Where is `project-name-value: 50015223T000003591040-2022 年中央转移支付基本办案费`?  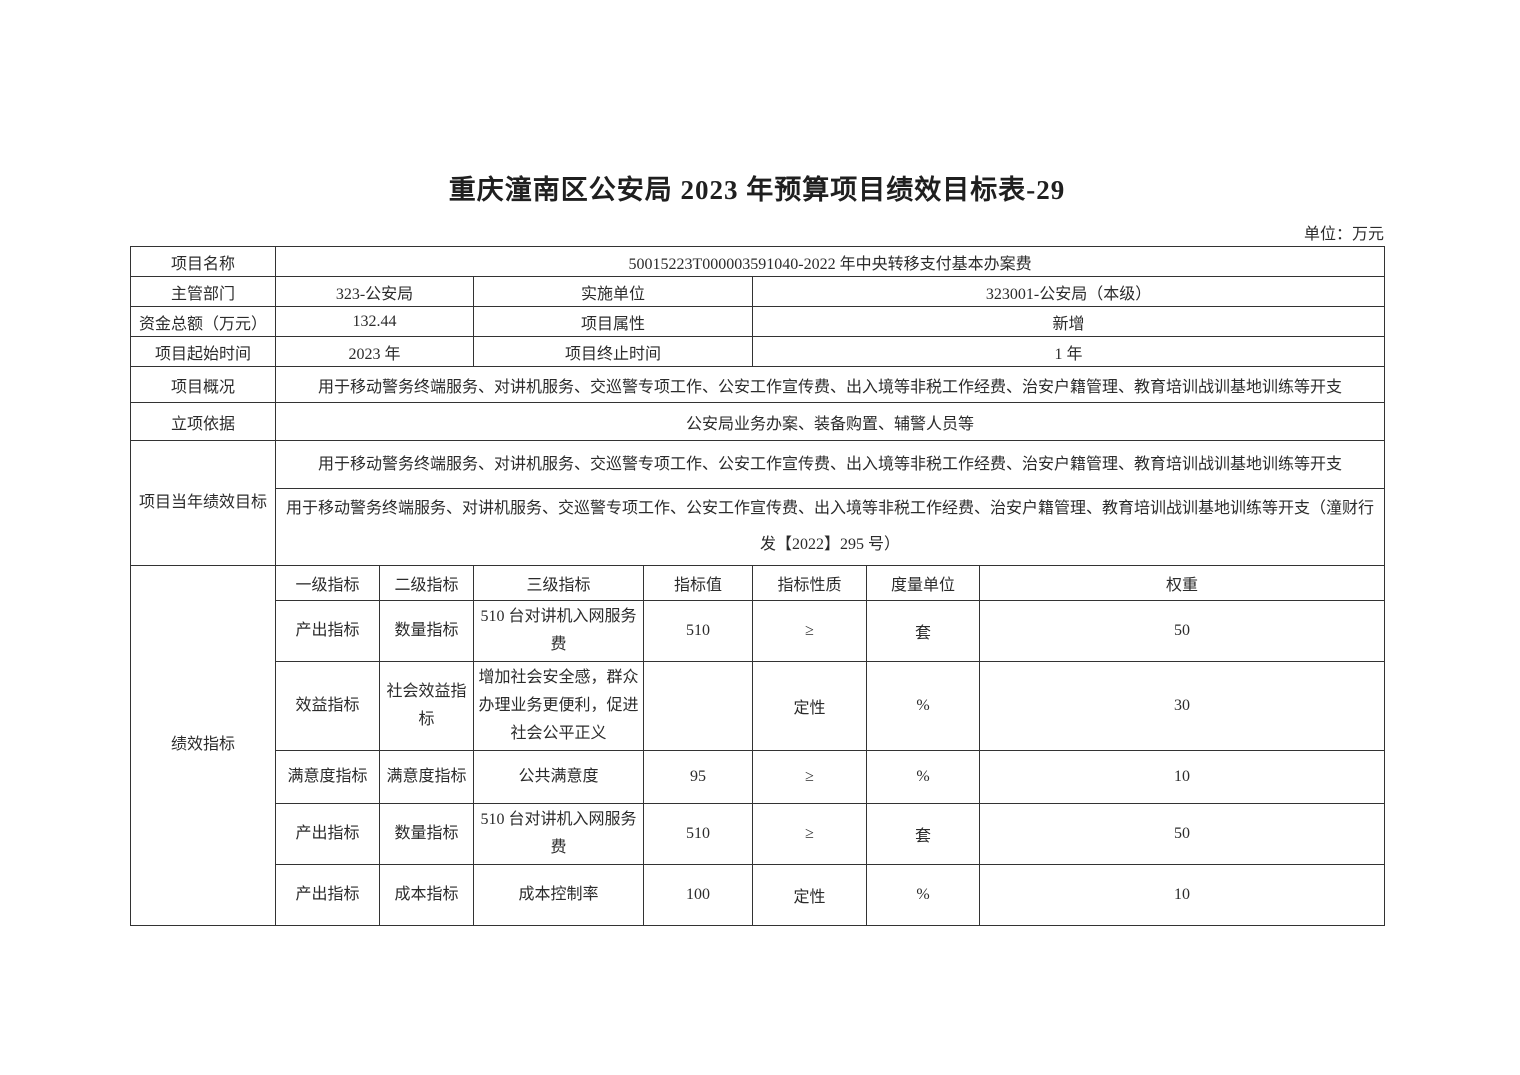
project-name-value: 50015223T000003591040-2022 年中央转移支付基本办案费 is located at coordinates (830, 261).